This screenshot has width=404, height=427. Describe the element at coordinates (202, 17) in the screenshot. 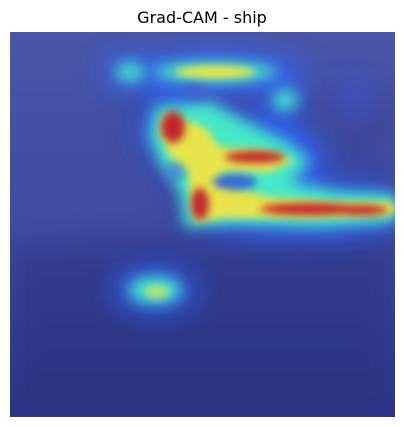

I see `figure-title: Grad-CAM - ship` at that location.